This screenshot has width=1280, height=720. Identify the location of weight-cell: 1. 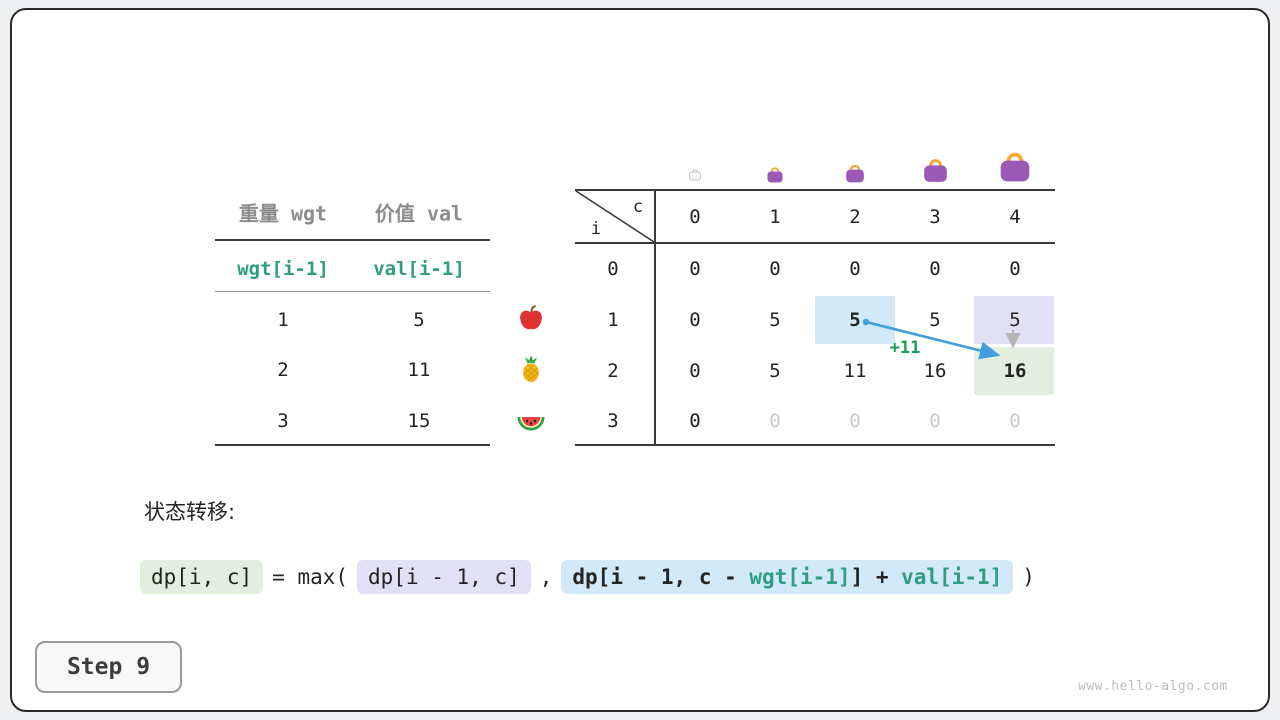
(283, 320).